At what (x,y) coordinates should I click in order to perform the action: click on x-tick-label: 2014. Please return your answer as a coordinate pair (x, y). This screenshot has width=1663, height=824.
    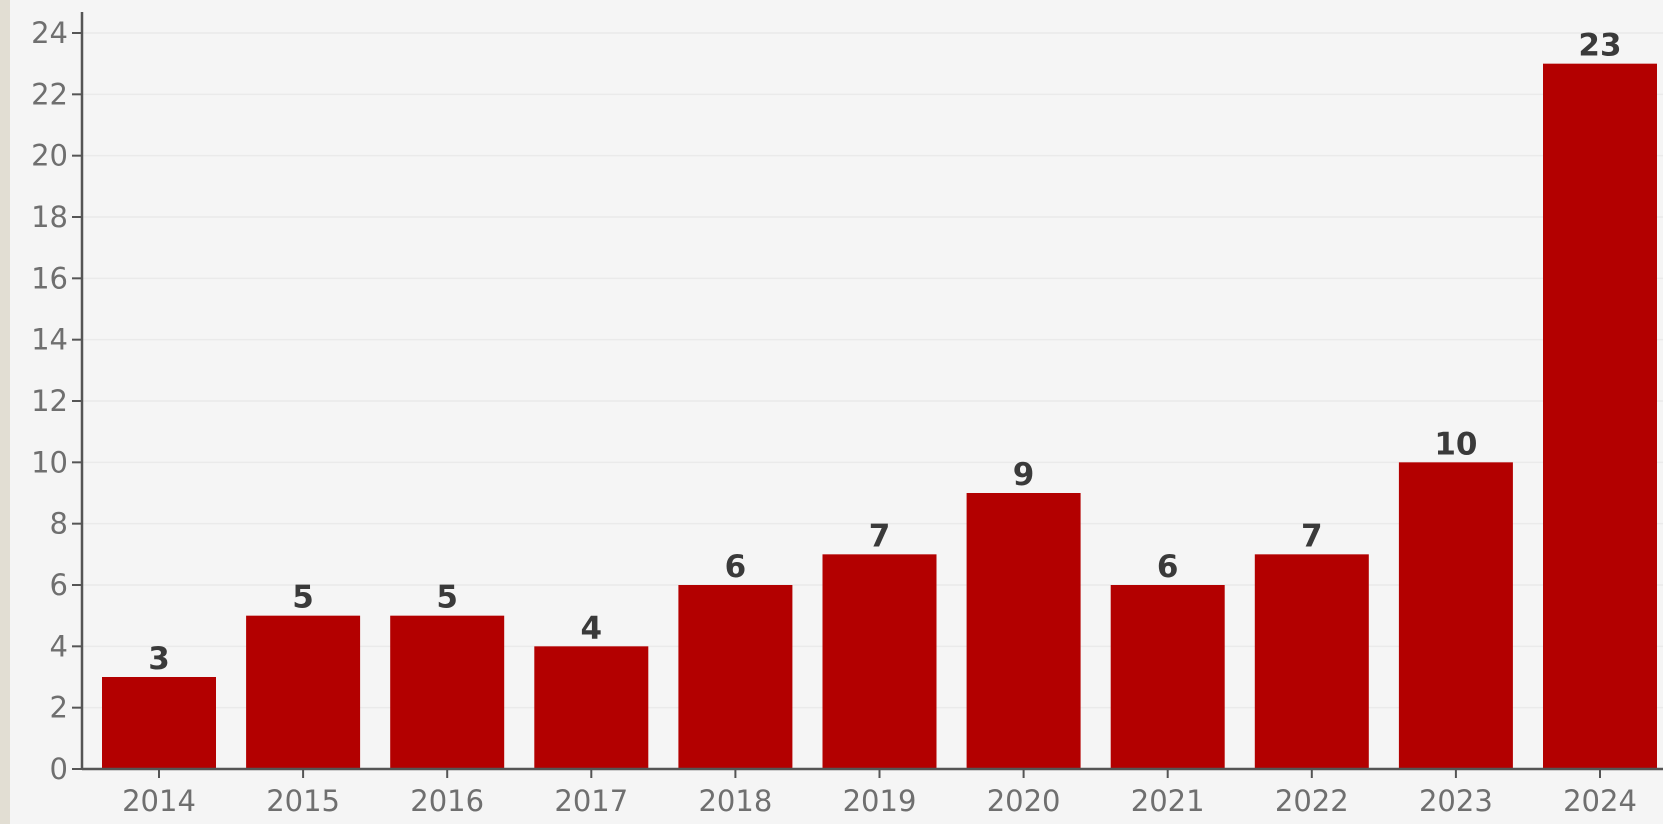
    Looking at the image, I should click on (159, 801).